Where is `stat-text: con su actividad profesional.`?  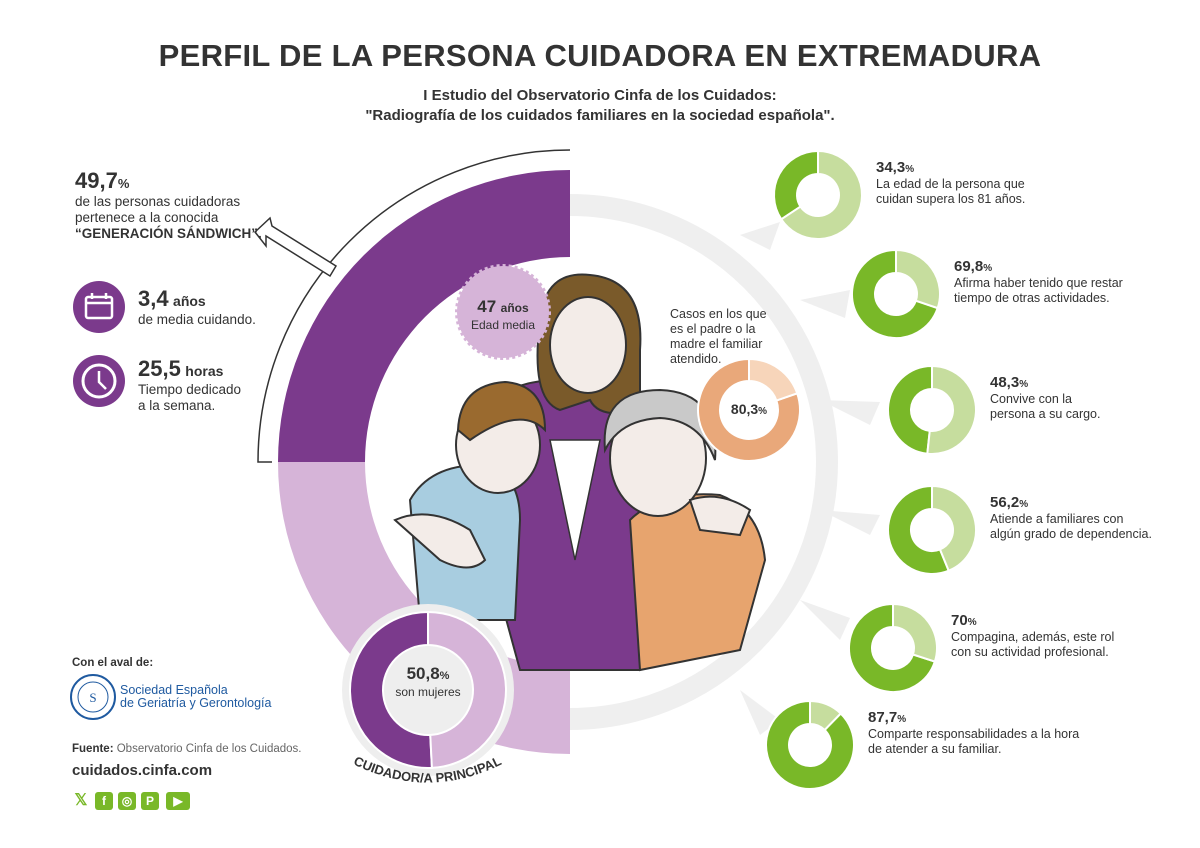
stat-text: con su actividad profesional. is located at coordinates (1030, 652).